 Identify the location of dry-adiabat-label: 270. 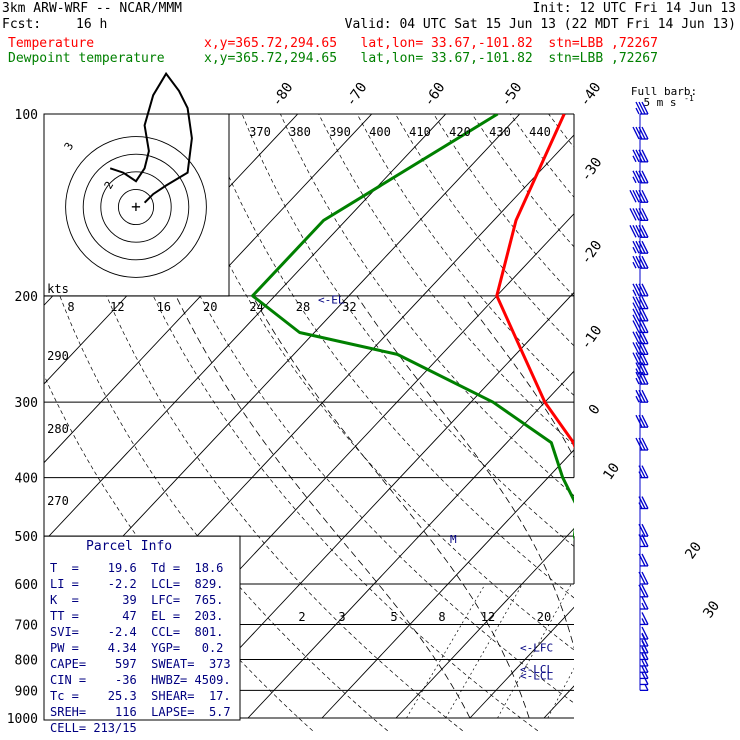
(58, 501).